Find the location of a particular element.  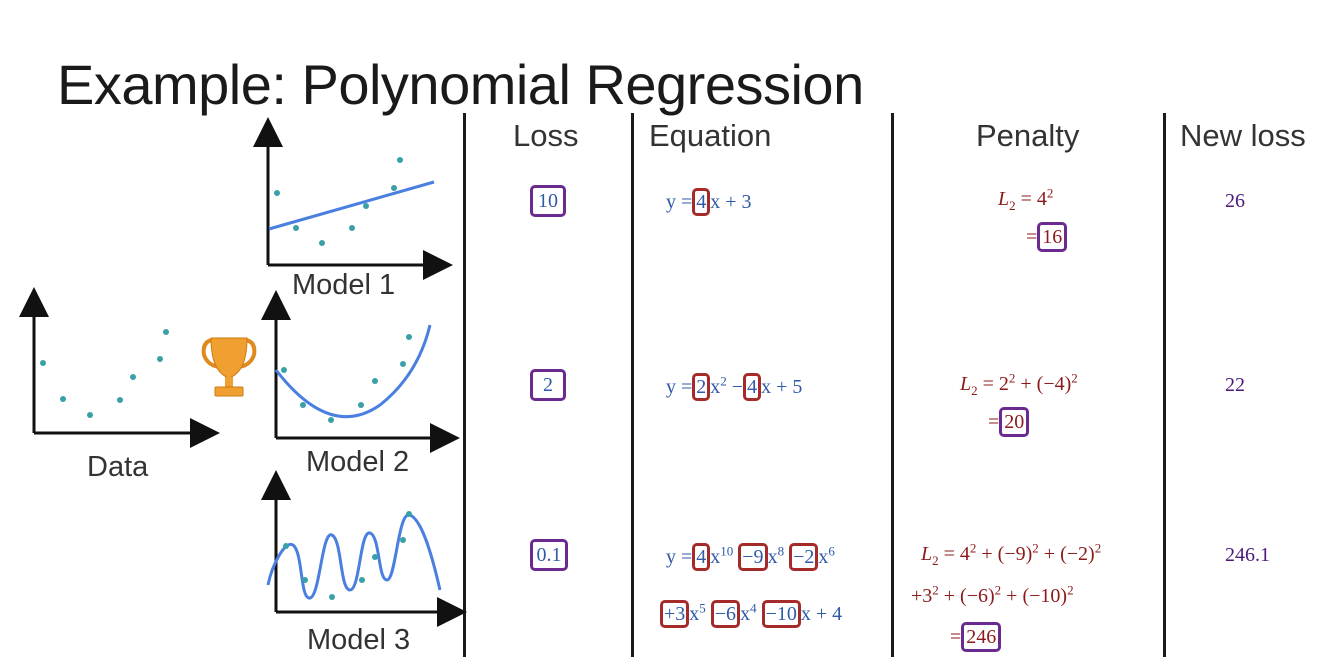

penalty-term: = 4 is located at coordinates (1031, 199).